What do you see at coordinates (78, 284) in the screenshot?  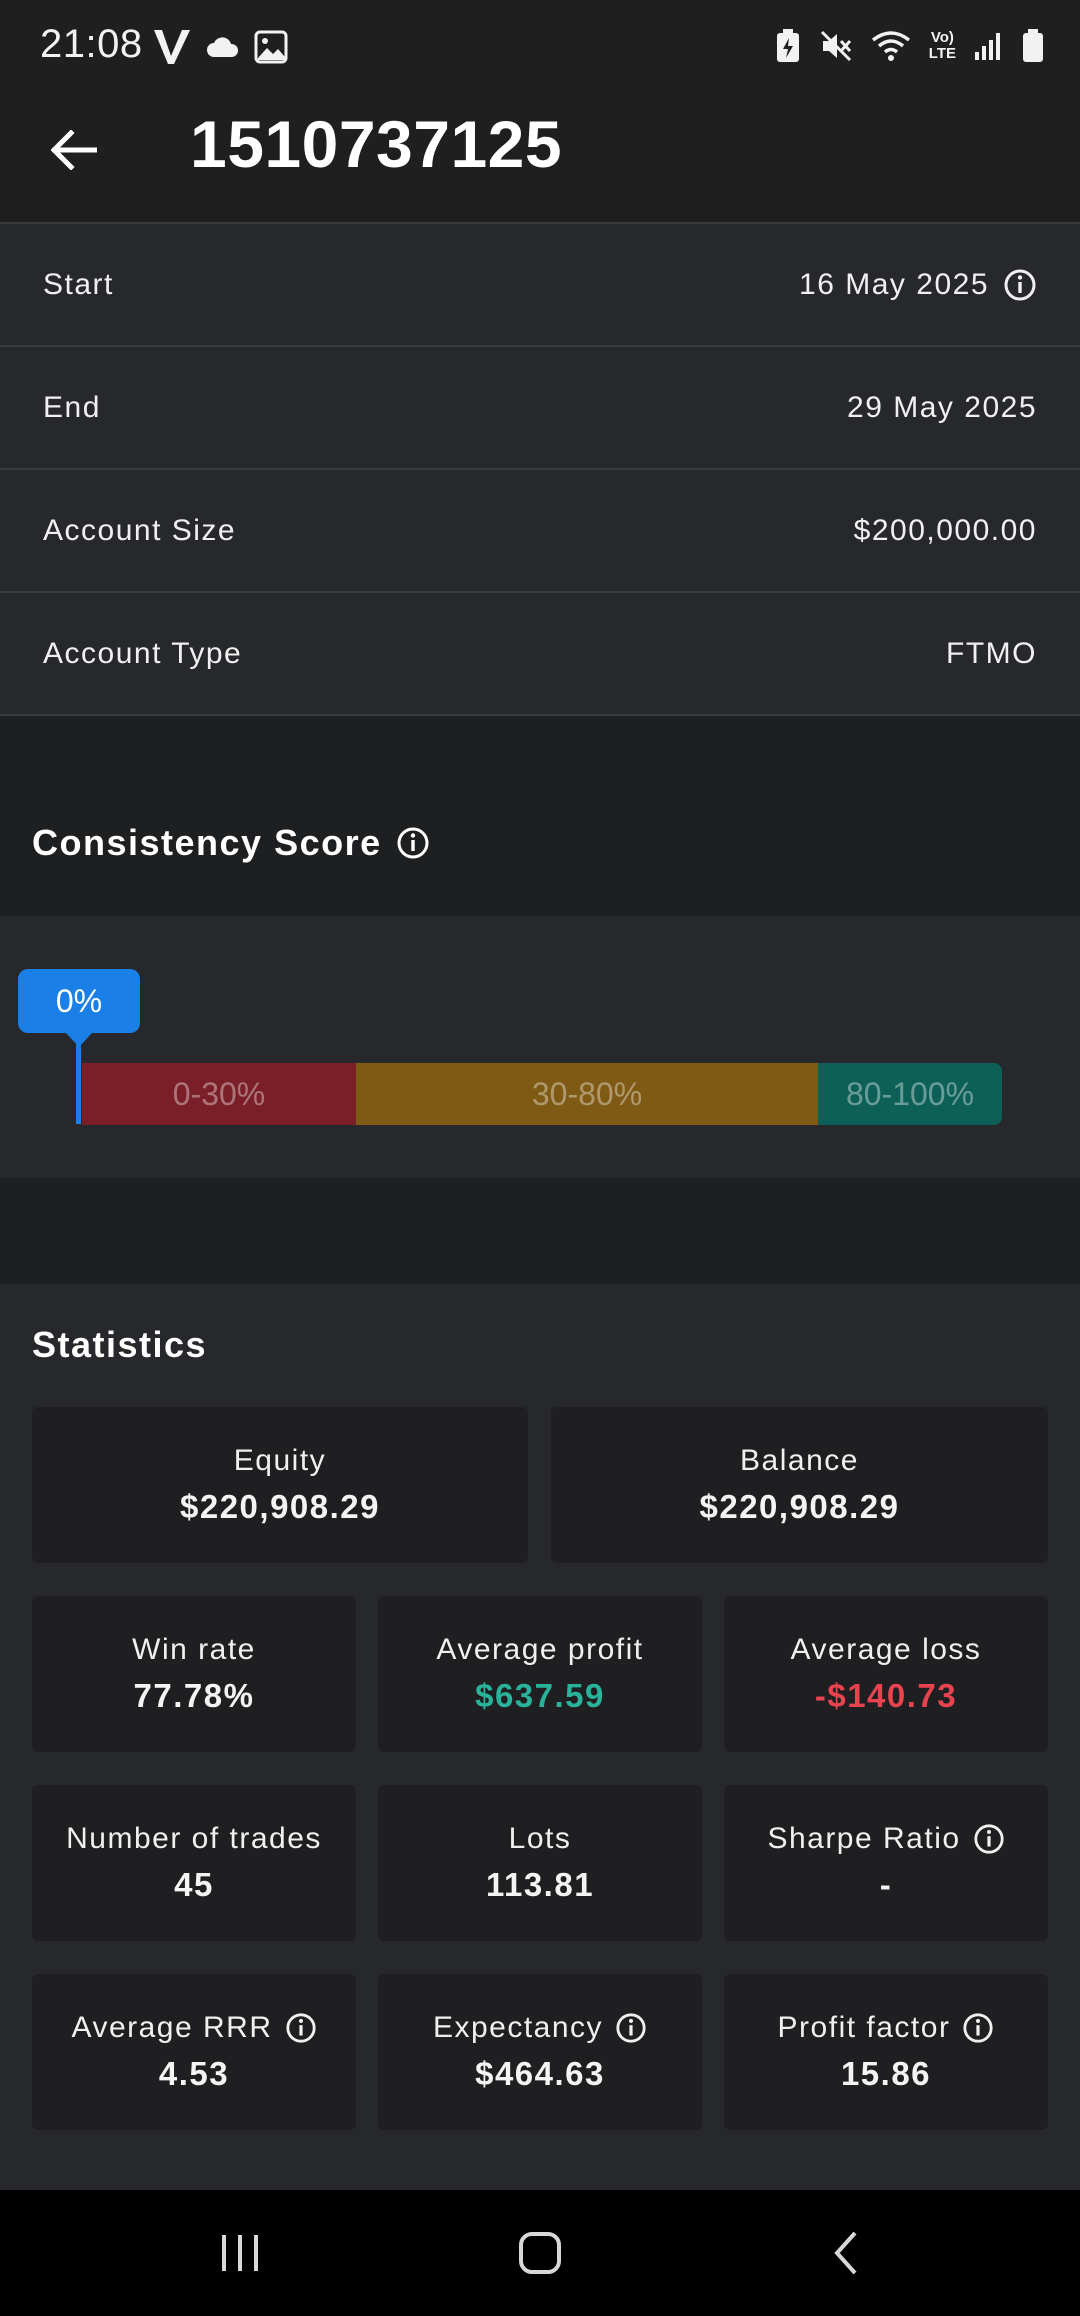 I see `start-label: Start` at bounding box center [78, 284].